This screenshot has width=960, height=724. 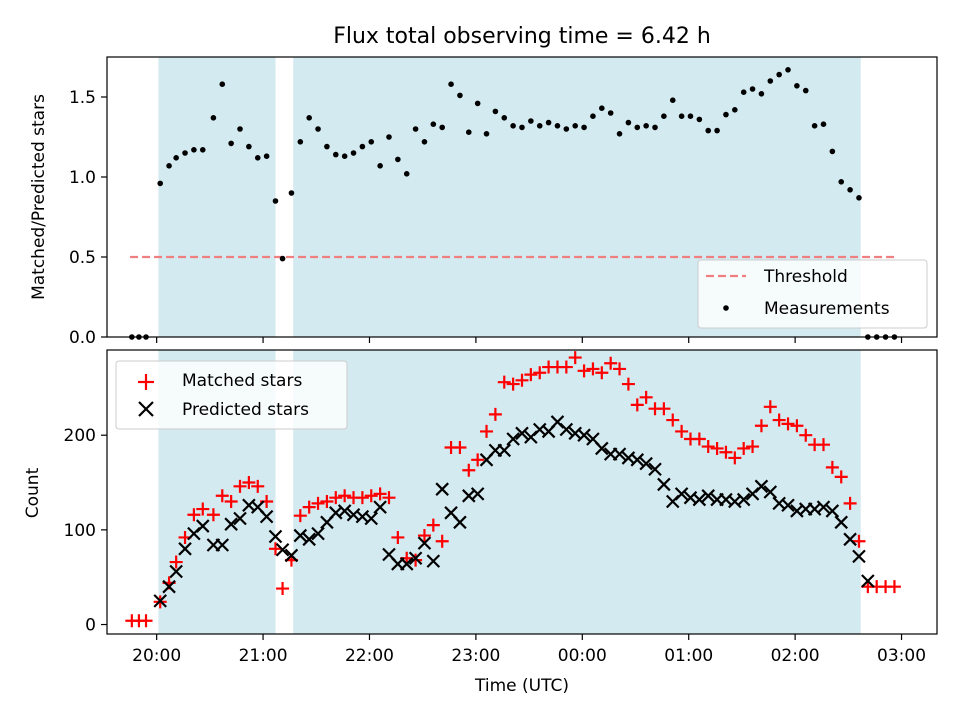 What do you see at coordinates (39, 197) in the screenshot?
I see `ratio-y-axis-label: Matched/Predicted stars` at bounding box center [39, 197].